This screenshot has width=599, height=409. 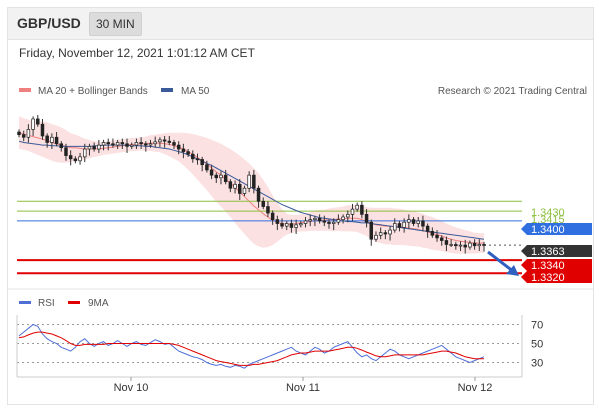 I want to click on chart-datetime: Friday, November 12, 2021 1:01:12 AM CET, so click(x=137, y=53).